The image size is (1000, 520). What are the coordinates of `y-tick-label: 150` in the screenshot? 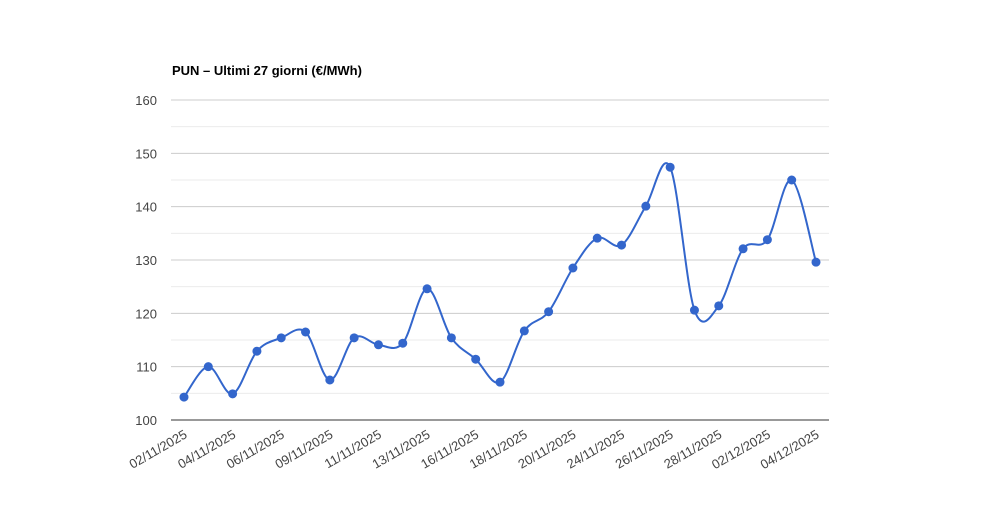 It's located at (146, 153).